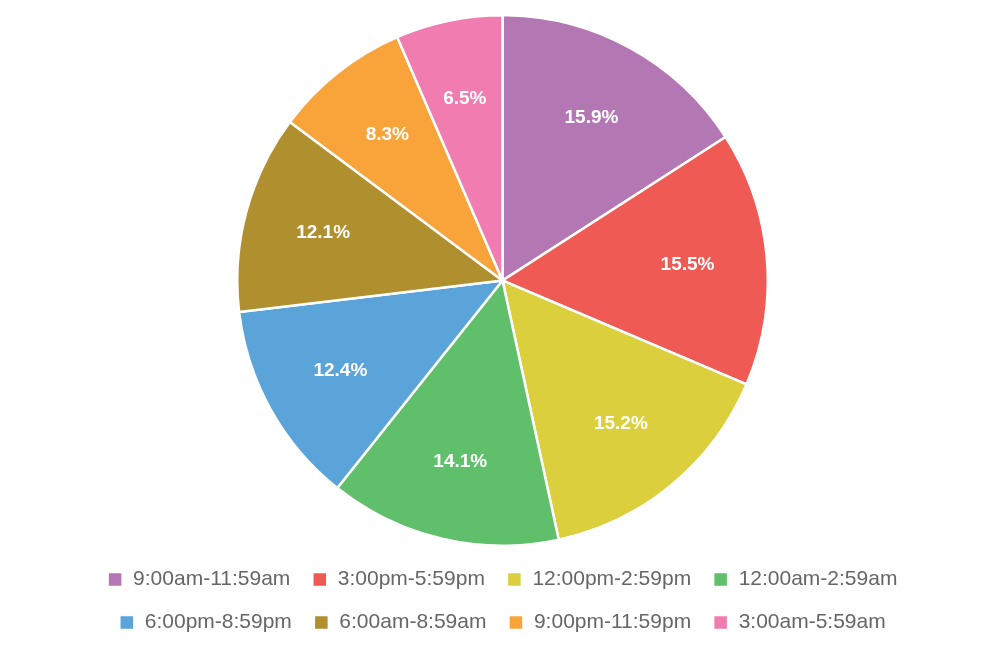  What do you see at coordinates (218, 621) in the screenshot?
I see `legend-label: 6:00pm-8:59pm` at bounding box center [218, 621].